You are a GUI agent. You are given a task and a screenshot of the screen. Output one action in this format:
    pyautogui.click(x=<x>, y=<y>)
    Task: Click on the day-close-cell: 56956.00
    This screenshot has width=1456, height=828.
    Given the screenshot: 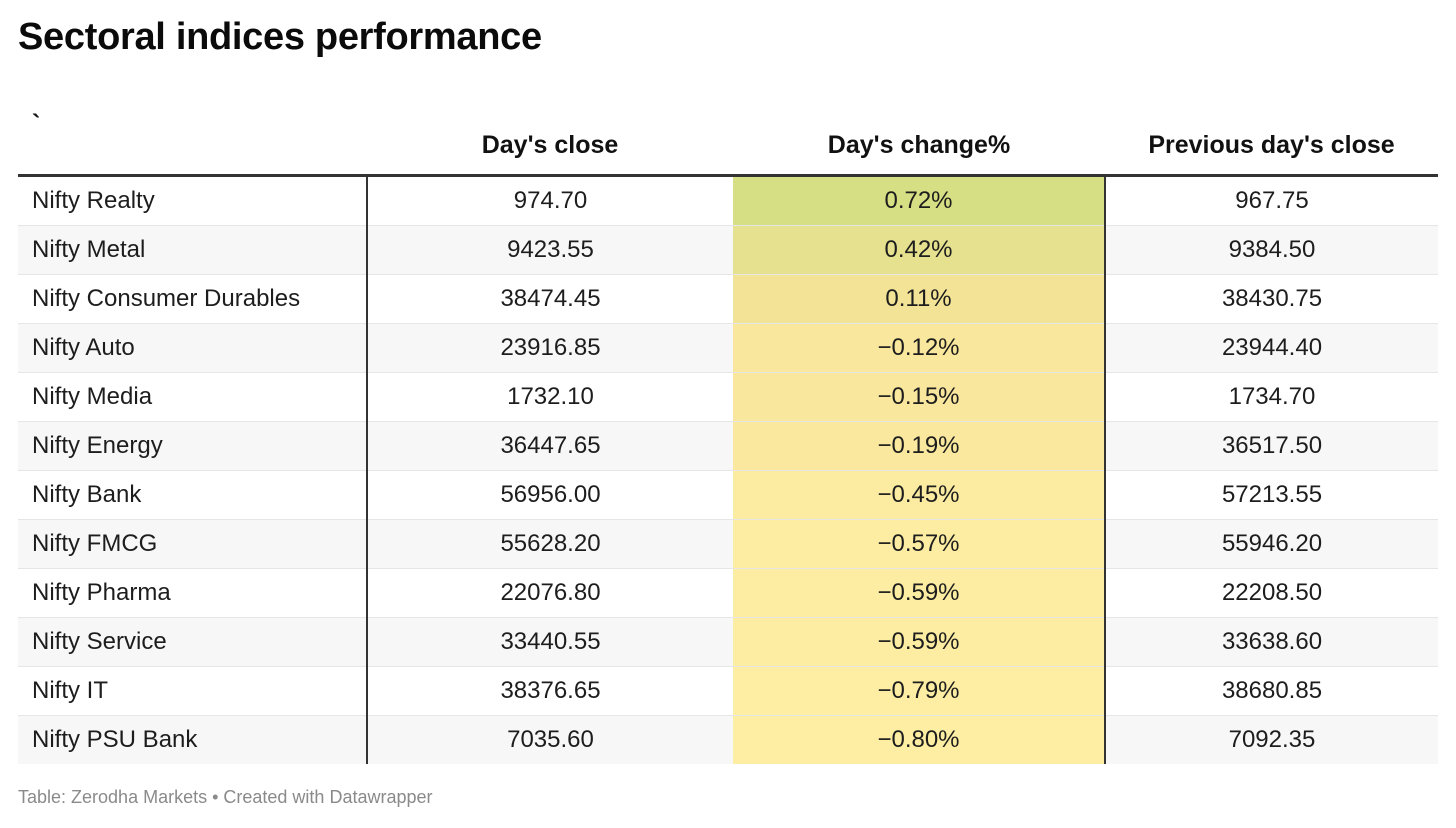 What is the action you would take?
    pyautogui.click(x=550, y=495)
    